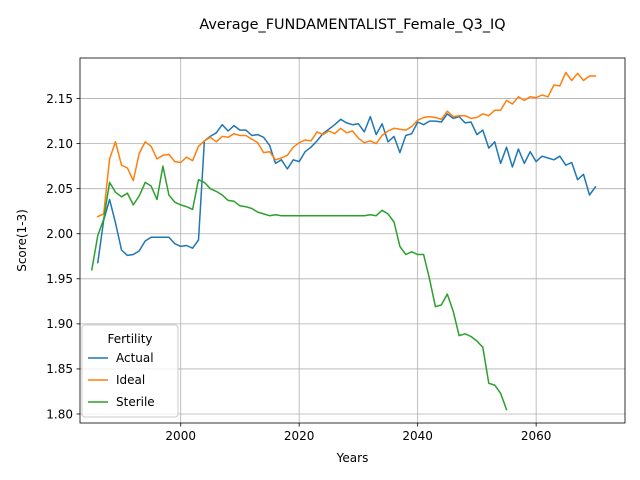 This screenshot has height=480, width=640. I want to click on legend-label-actual: Actual, so click(135, 358).